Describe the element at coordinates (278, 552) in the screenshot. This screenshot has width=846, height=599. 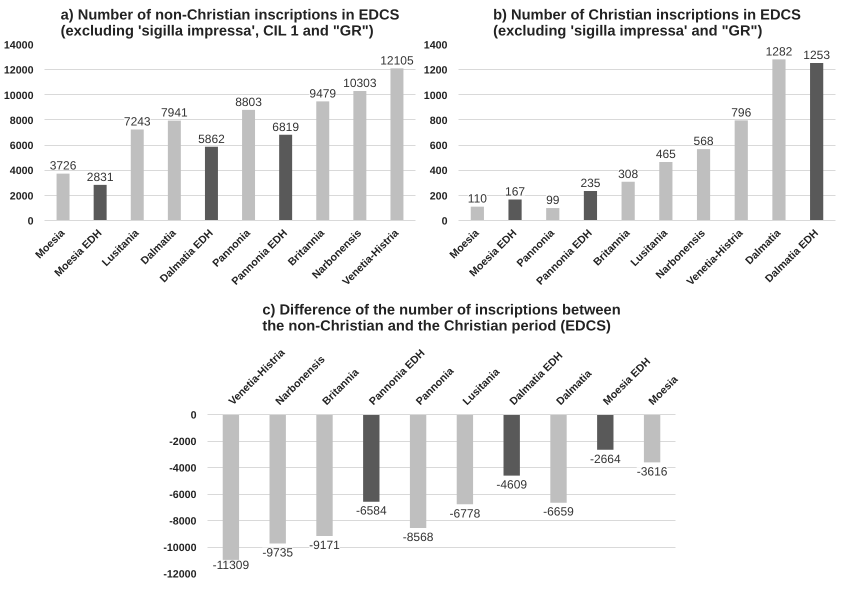
I see `data-label: -9735` at that location.